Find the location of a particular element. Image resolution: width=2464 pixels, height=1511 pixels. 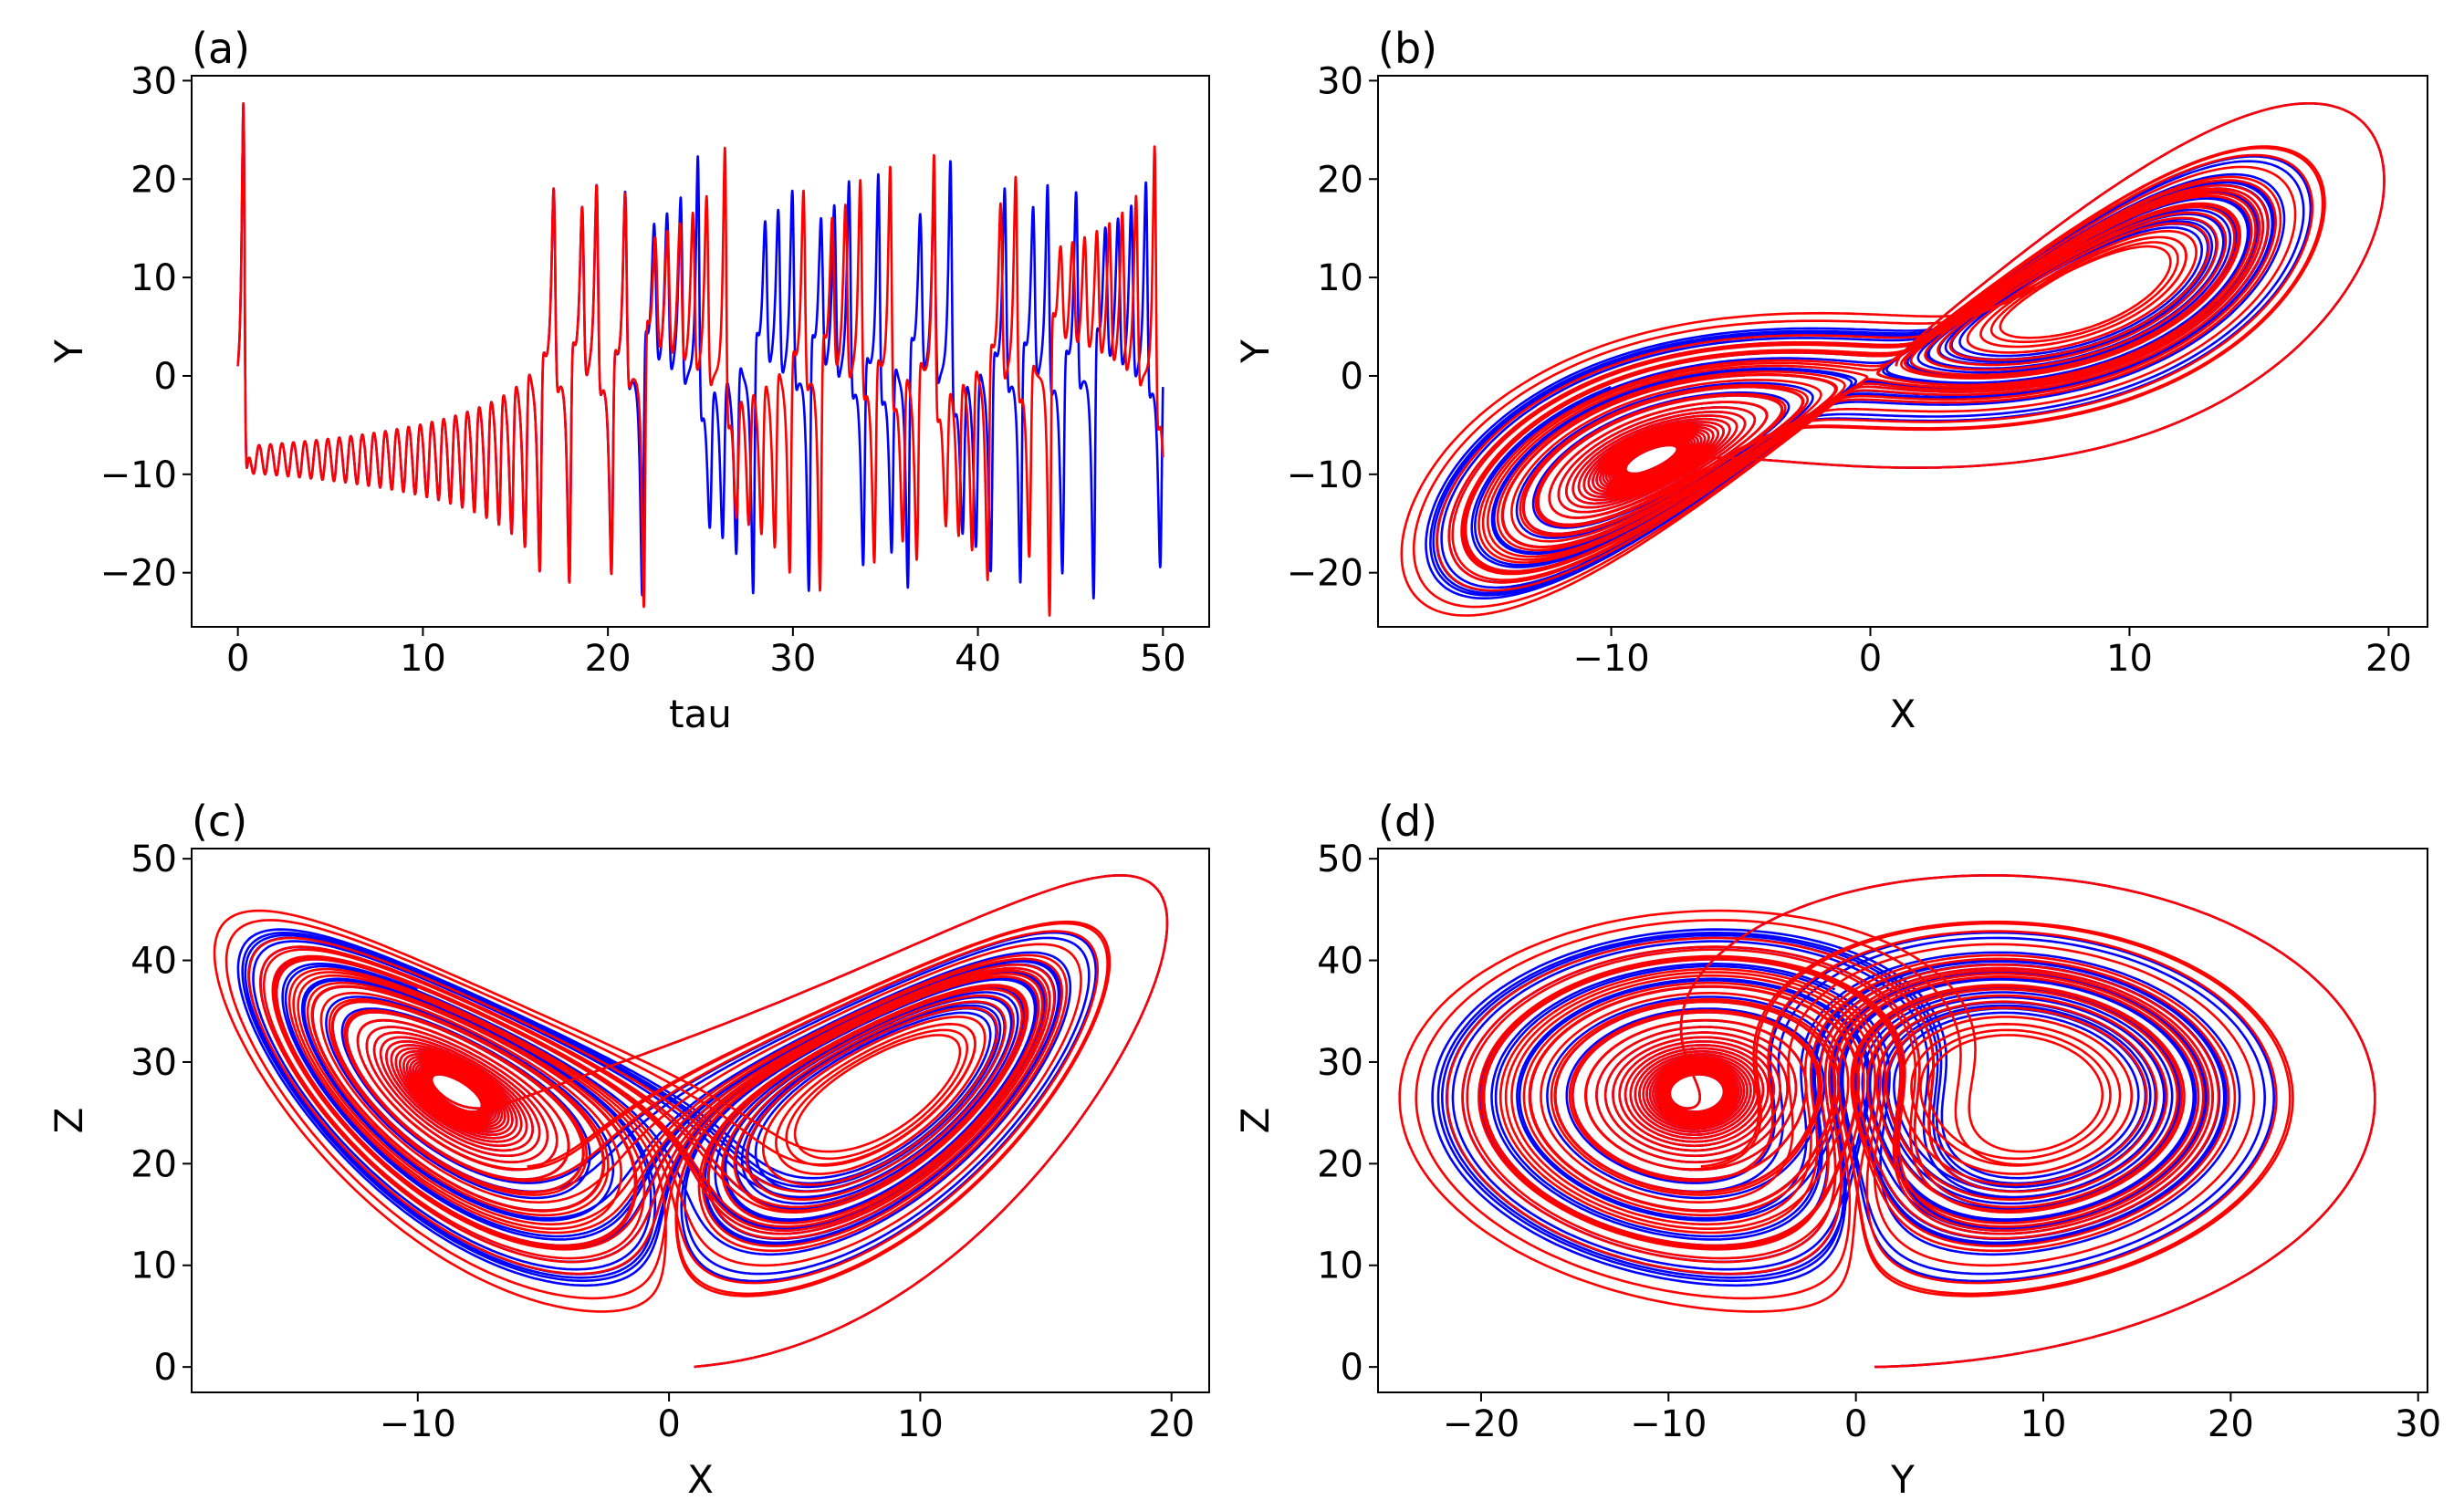

axes-frame is located at coordinates (700, 1120).